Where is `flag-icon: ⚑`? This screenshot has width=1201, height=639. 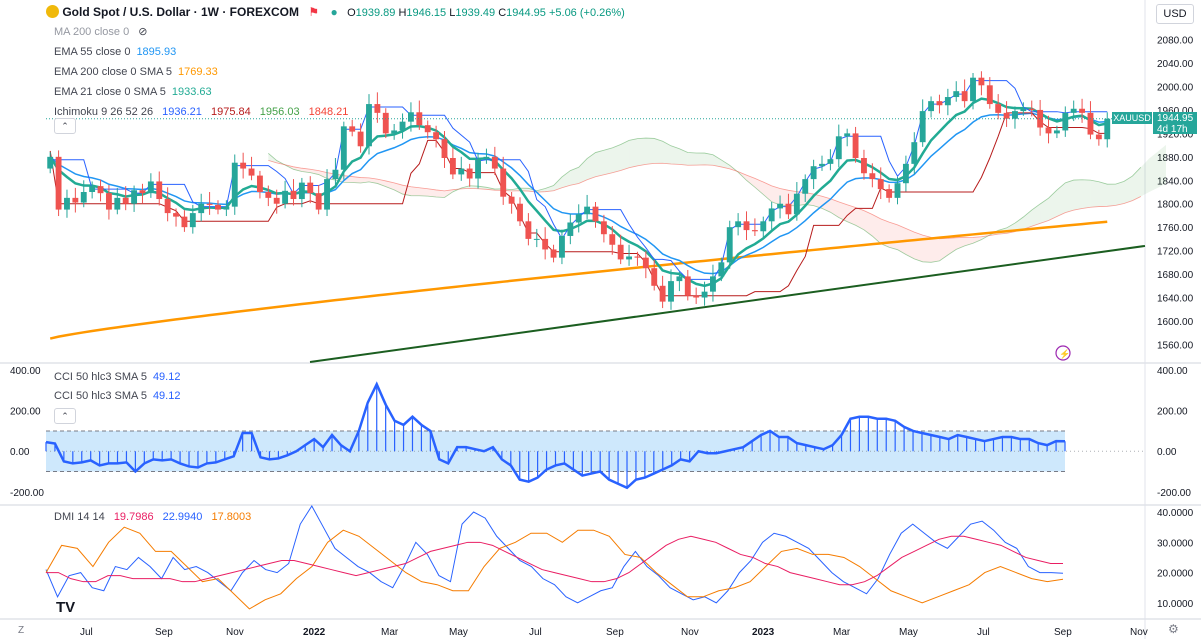
flag-icon: ⚑ is located at coordinates (314, 12).